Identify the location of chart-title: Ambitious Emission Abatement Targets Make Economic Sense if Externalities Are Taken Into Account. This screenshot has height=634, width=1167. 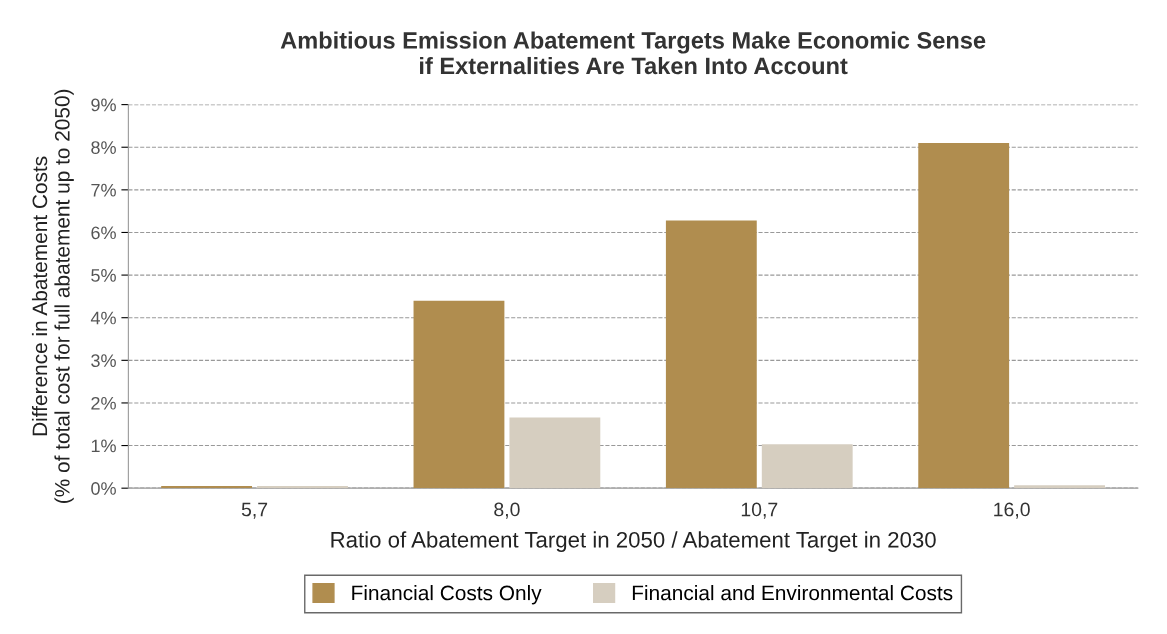
(633, 53).